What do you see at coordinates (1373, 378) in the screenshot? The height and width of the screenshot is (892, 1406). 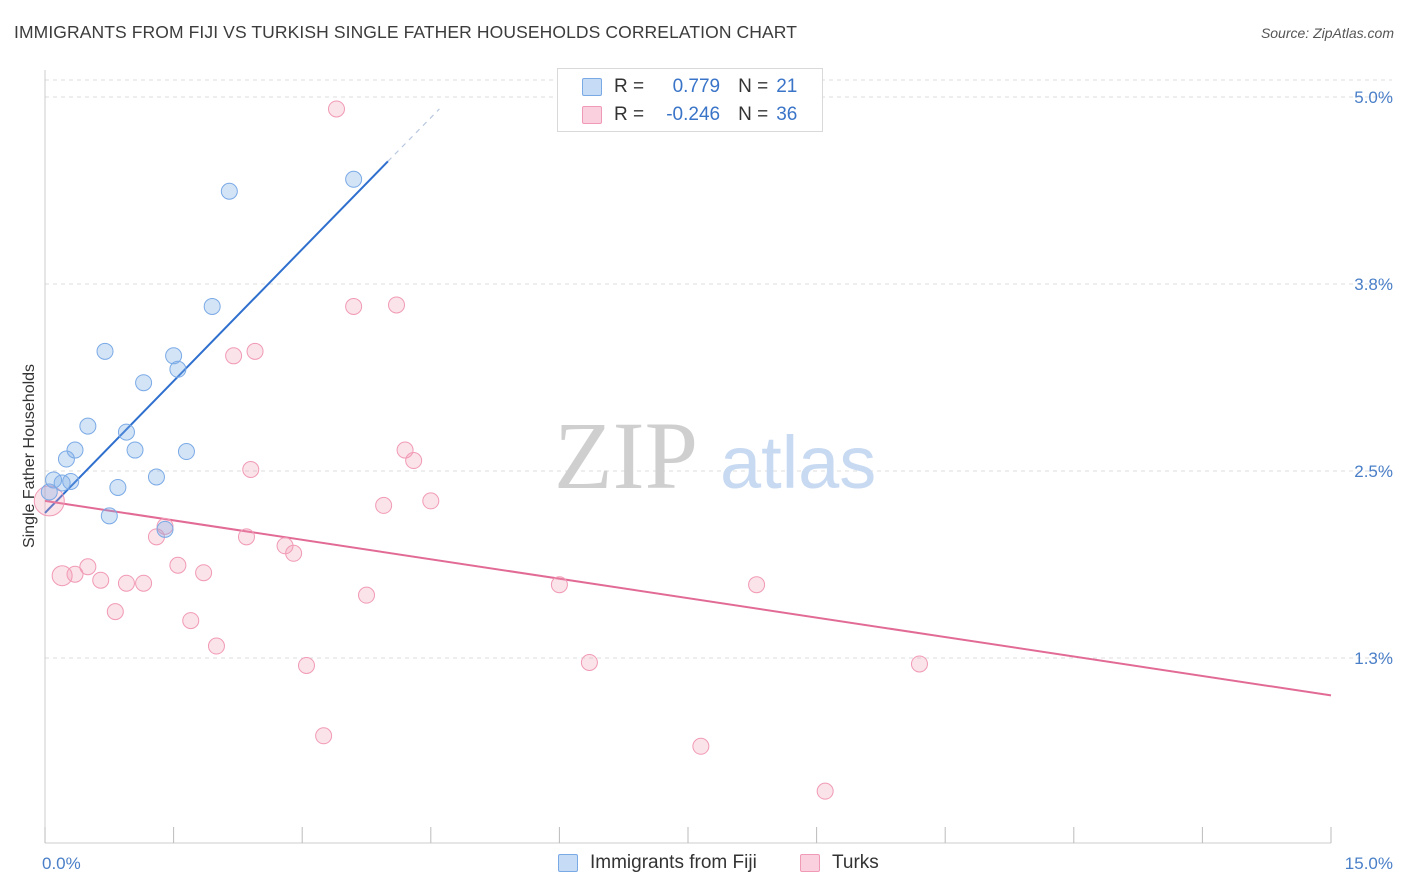 I see `y-tick-labels: 1.3% 2.5% 3.8% 5.0%` at bounding box center [1373, 378].